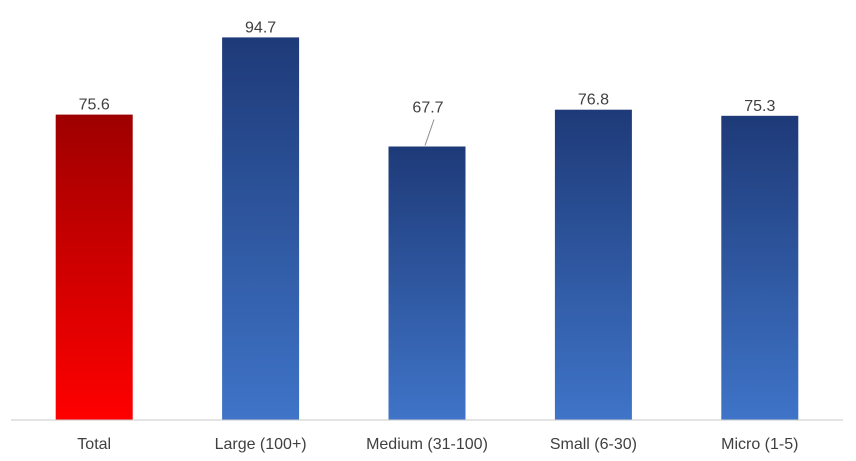 This screenshot has height=461, width=856. Describe the element at coordinates (260, 27) in the screenshot. I see `data-label-large-100: 94.7` at that location.